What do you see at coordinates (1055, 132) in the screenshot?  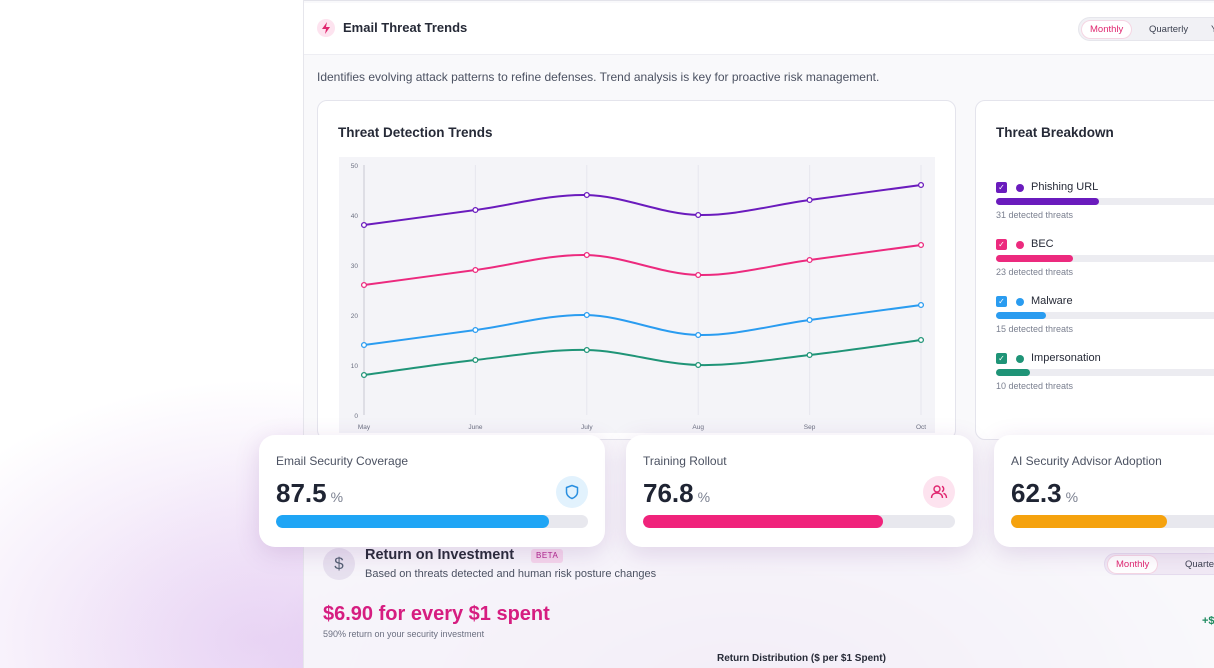 I see `breakdown-card-title: Threat Breakdown` at bounding box center [1055, 132].